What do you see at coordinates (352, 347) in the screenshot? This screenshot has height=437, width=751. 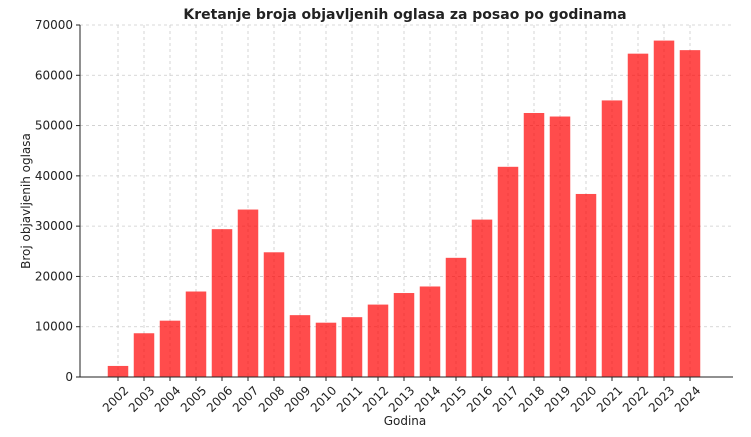 I see `bar-2011` at bounding box center [352, 347].